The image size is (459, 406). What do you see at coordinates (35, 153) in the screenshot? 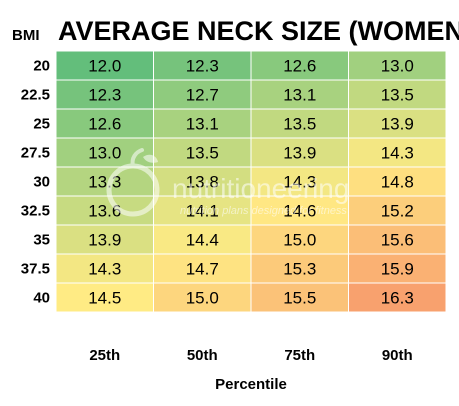
I see `row-label: 27.5` at bounding box center [35, 153].